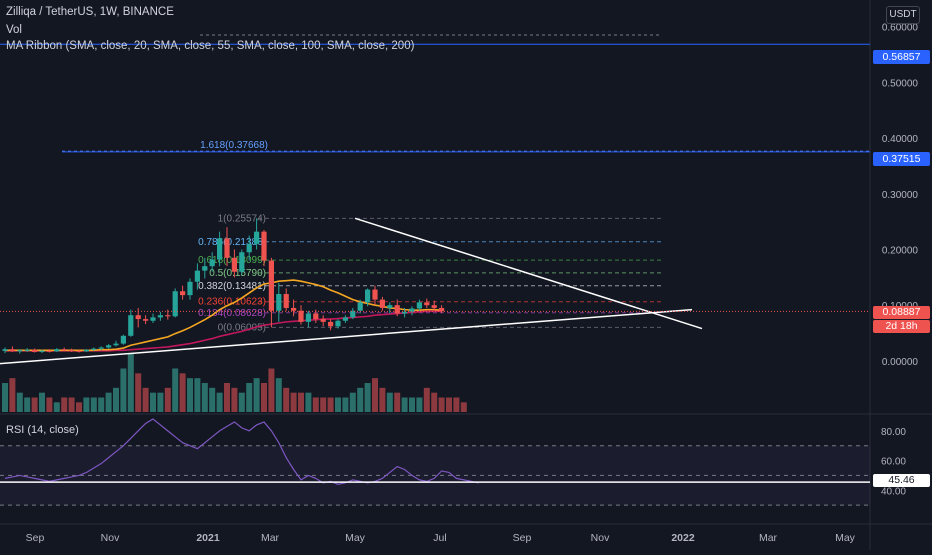 Image resolution: width=932 pixels, height=555 pixels. Describe the element at coordinates (90, 12) in the screenshot. I see `symbol-title: Zilliqa / TetherUS, 1W, BINANCE` at that location.